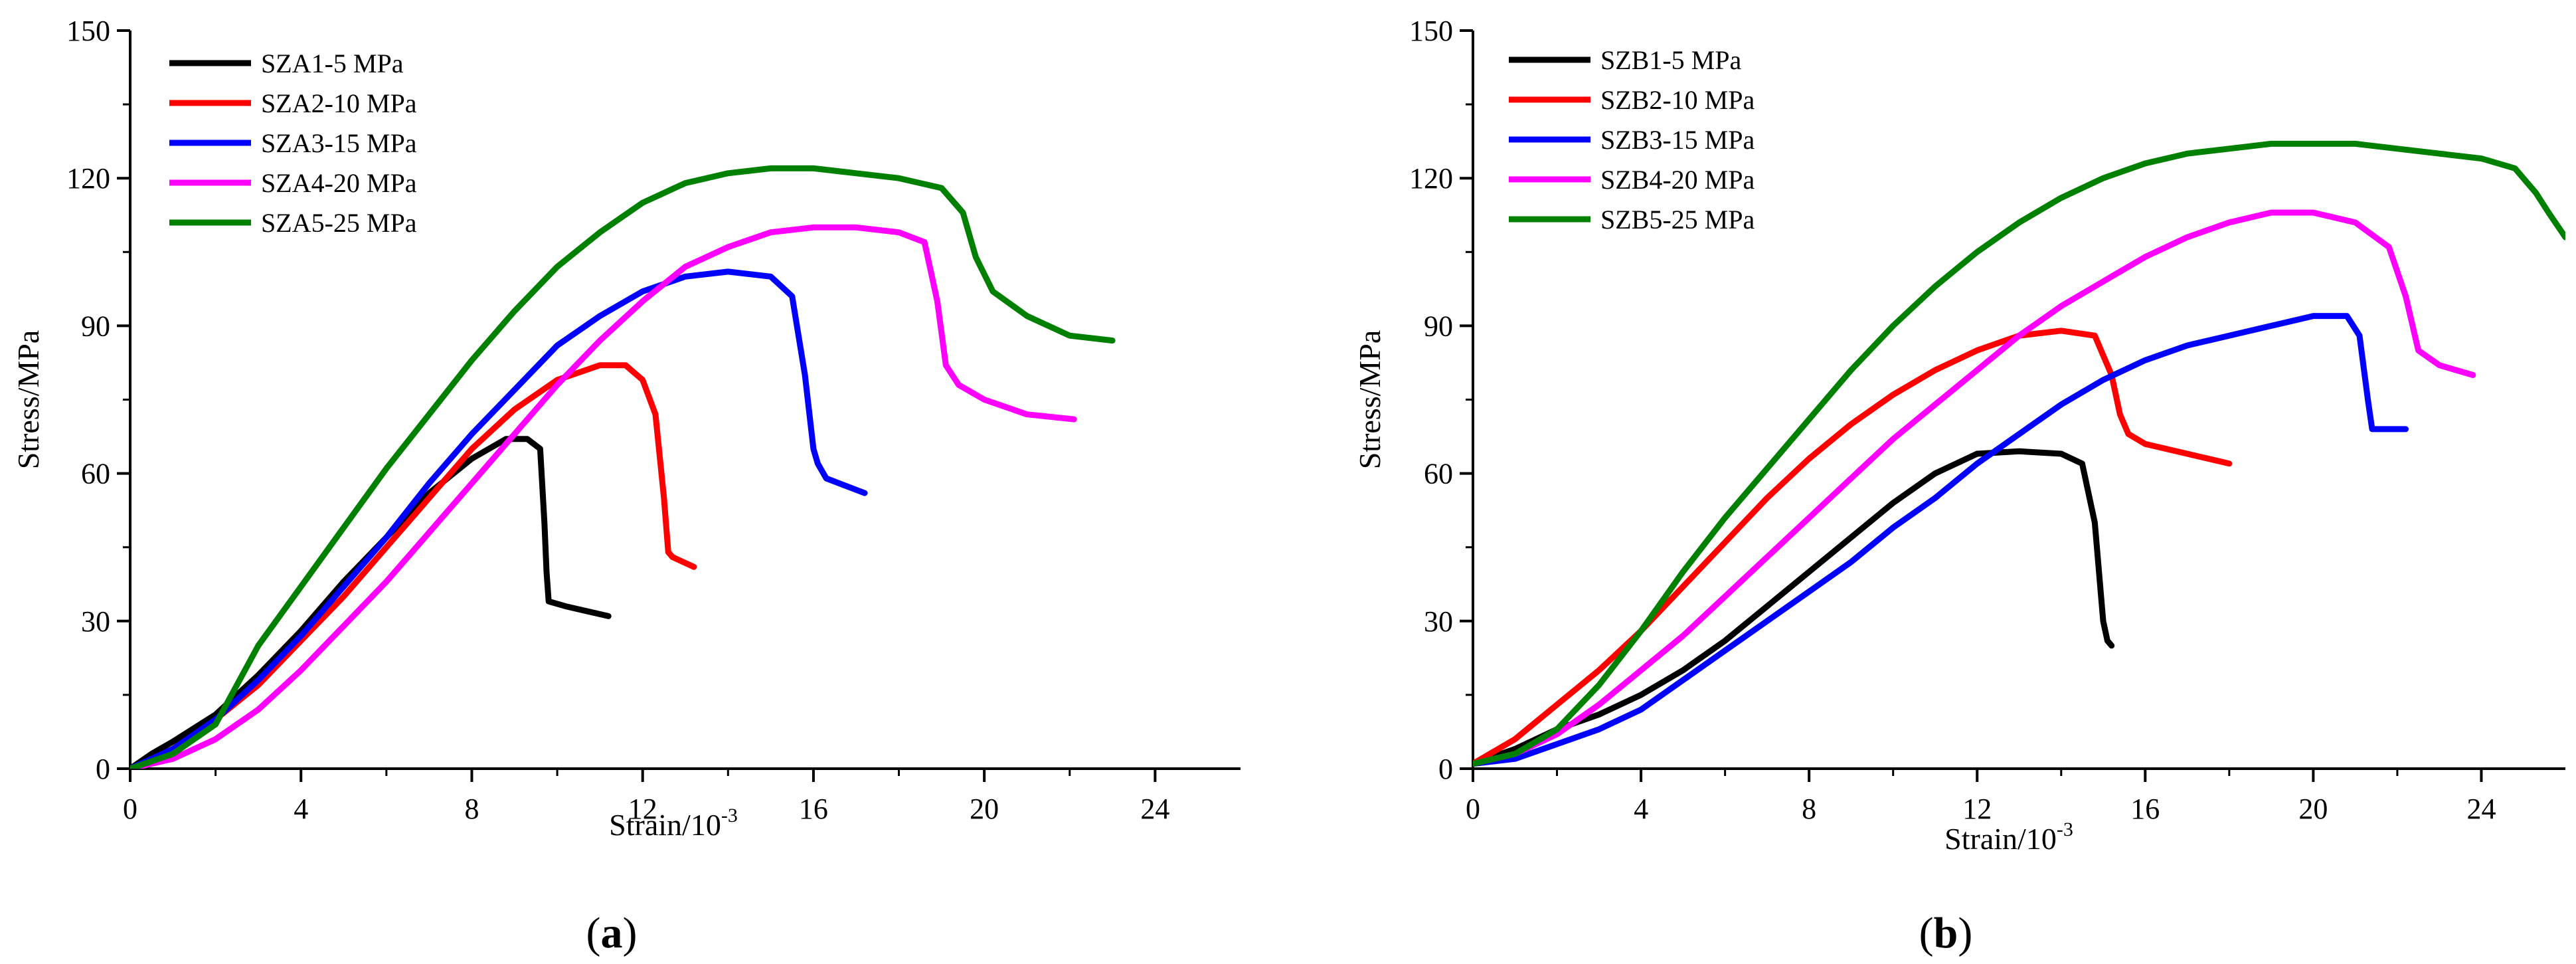 The height and width of the screenshot is (964, 2576). What do you see at coordinates (1677, 140) in the screenshot?
I see `legend-label: SZB3-15 MPa` at bounding box center [1677, 140].